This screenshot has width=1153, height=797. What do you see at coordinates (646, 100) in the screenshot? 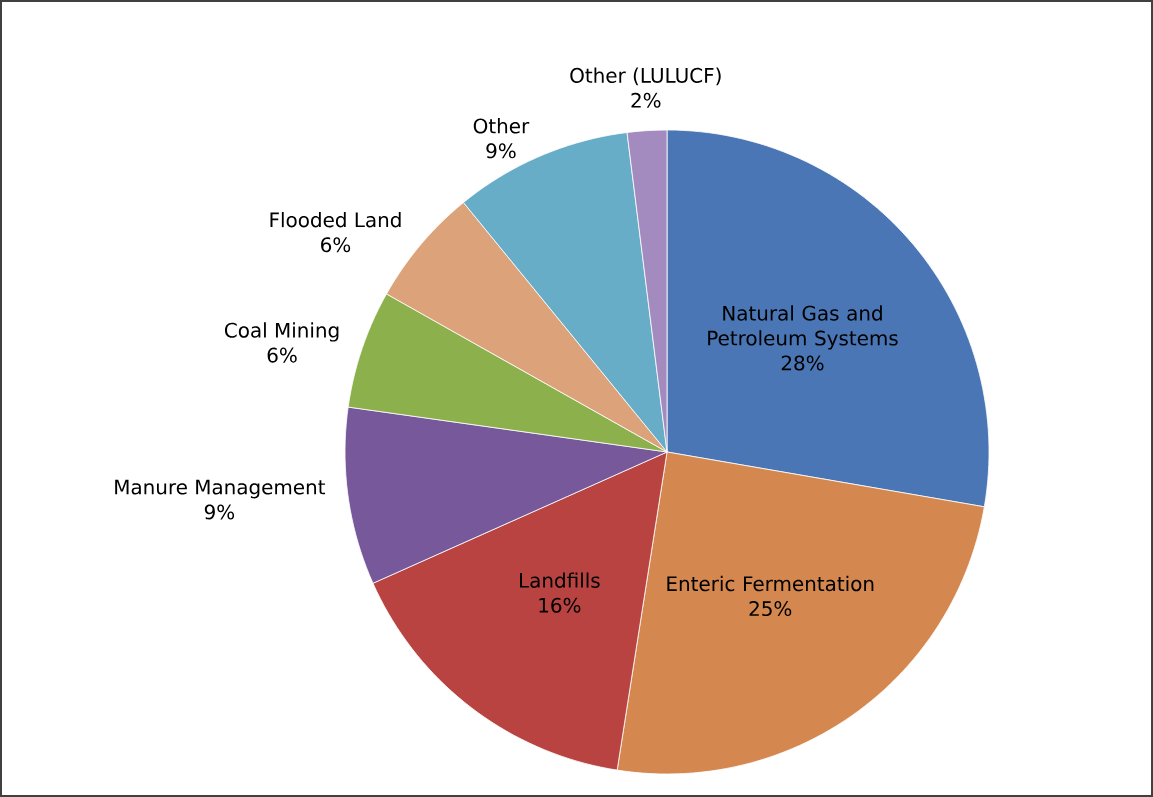
I see `data-label: 2%` at bounding box center [646, 100].